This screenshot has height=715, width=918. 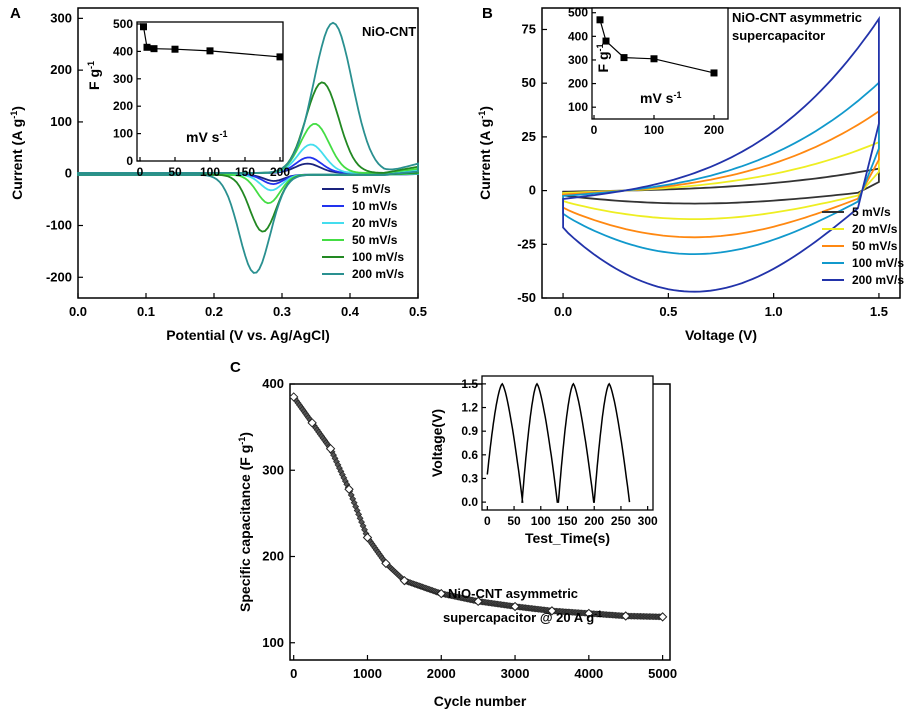 I want to click on panel-c-xtick-label: 4000, so click(x=588, y=673).